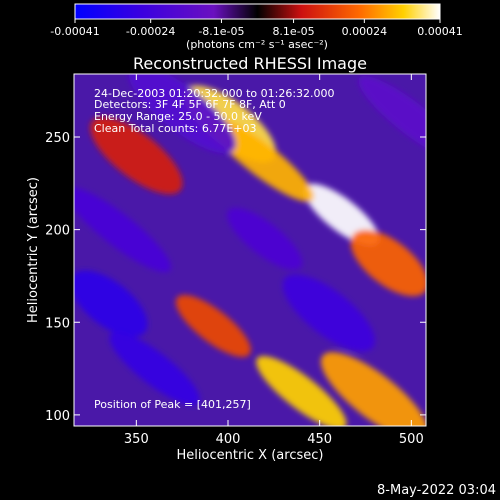 Image resolution: width=500 pixels, height=500 pixels. I want to click on colorbar-gradient, so click(257, 11).